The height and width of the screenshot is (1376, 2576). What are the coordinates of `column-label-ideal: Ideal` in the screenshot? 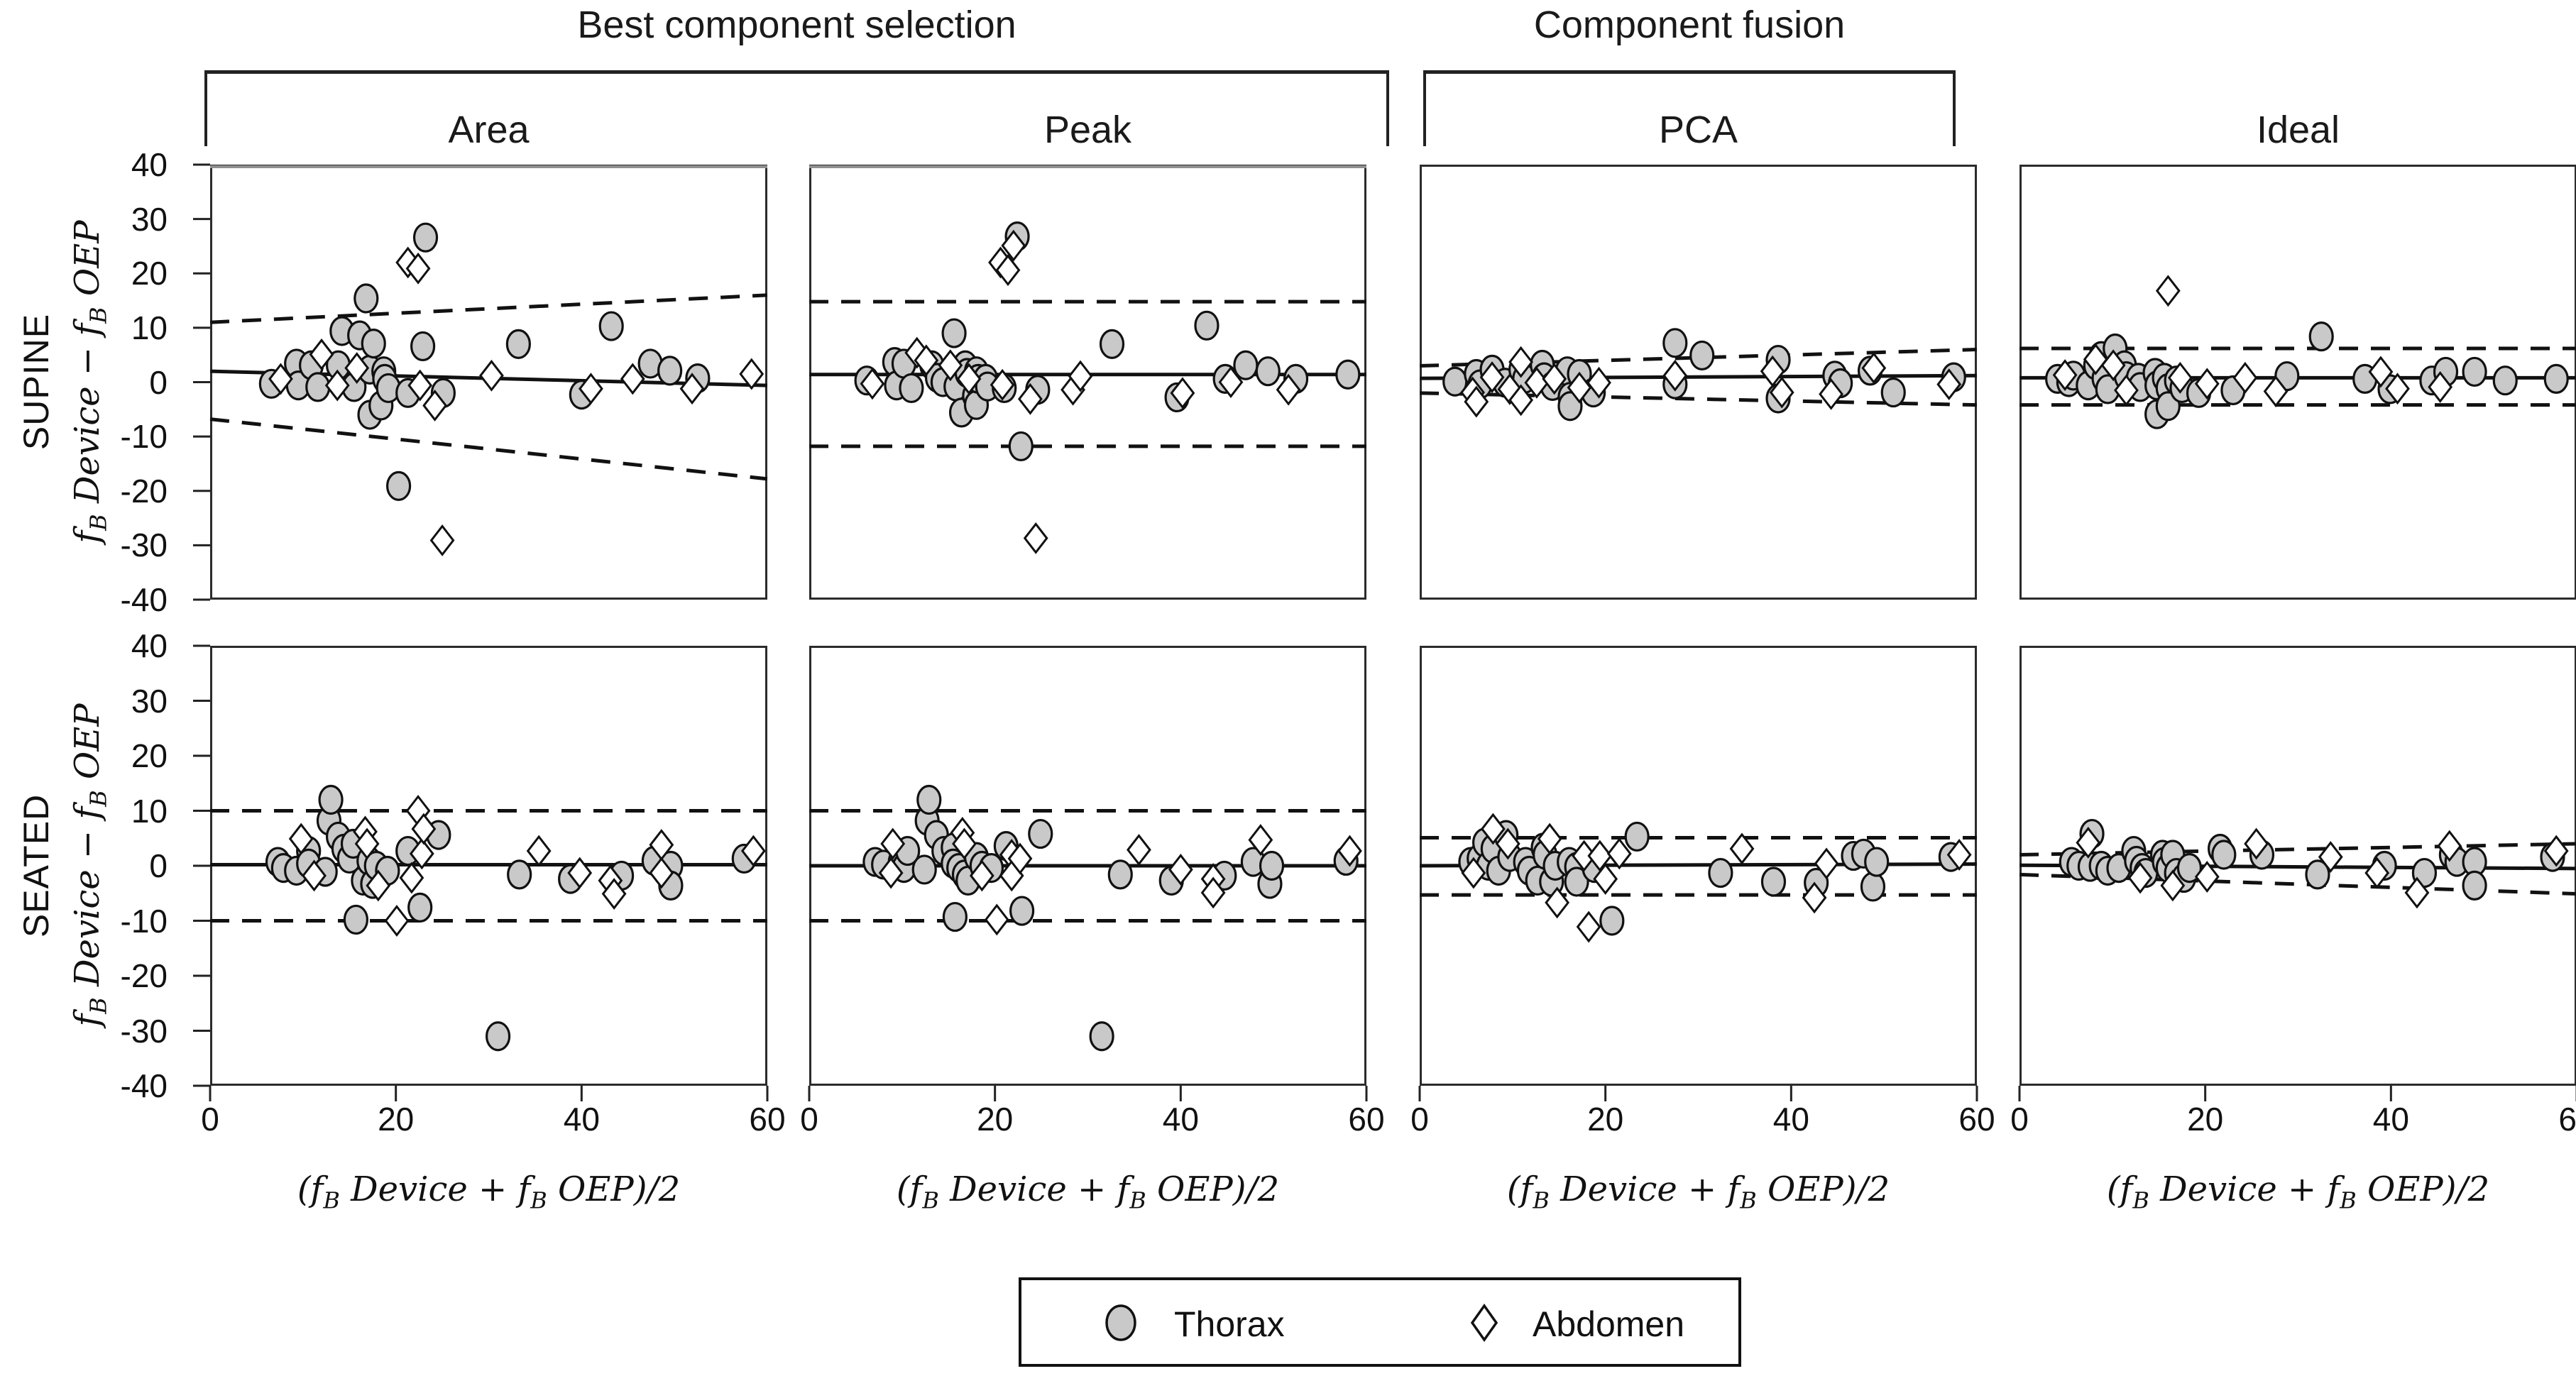 It's located at (2298, 130).